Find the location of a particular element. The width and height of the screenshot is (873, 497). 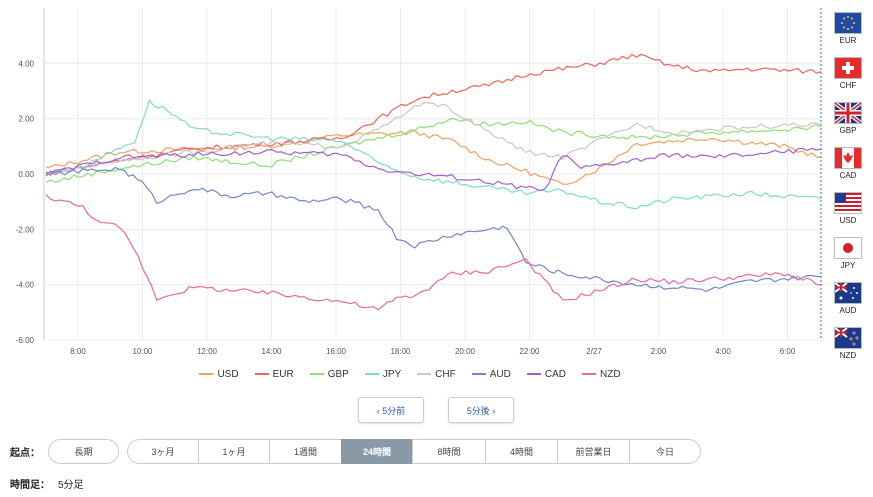

range-button-8h: 8時間 is located at coordinates (449, 451).